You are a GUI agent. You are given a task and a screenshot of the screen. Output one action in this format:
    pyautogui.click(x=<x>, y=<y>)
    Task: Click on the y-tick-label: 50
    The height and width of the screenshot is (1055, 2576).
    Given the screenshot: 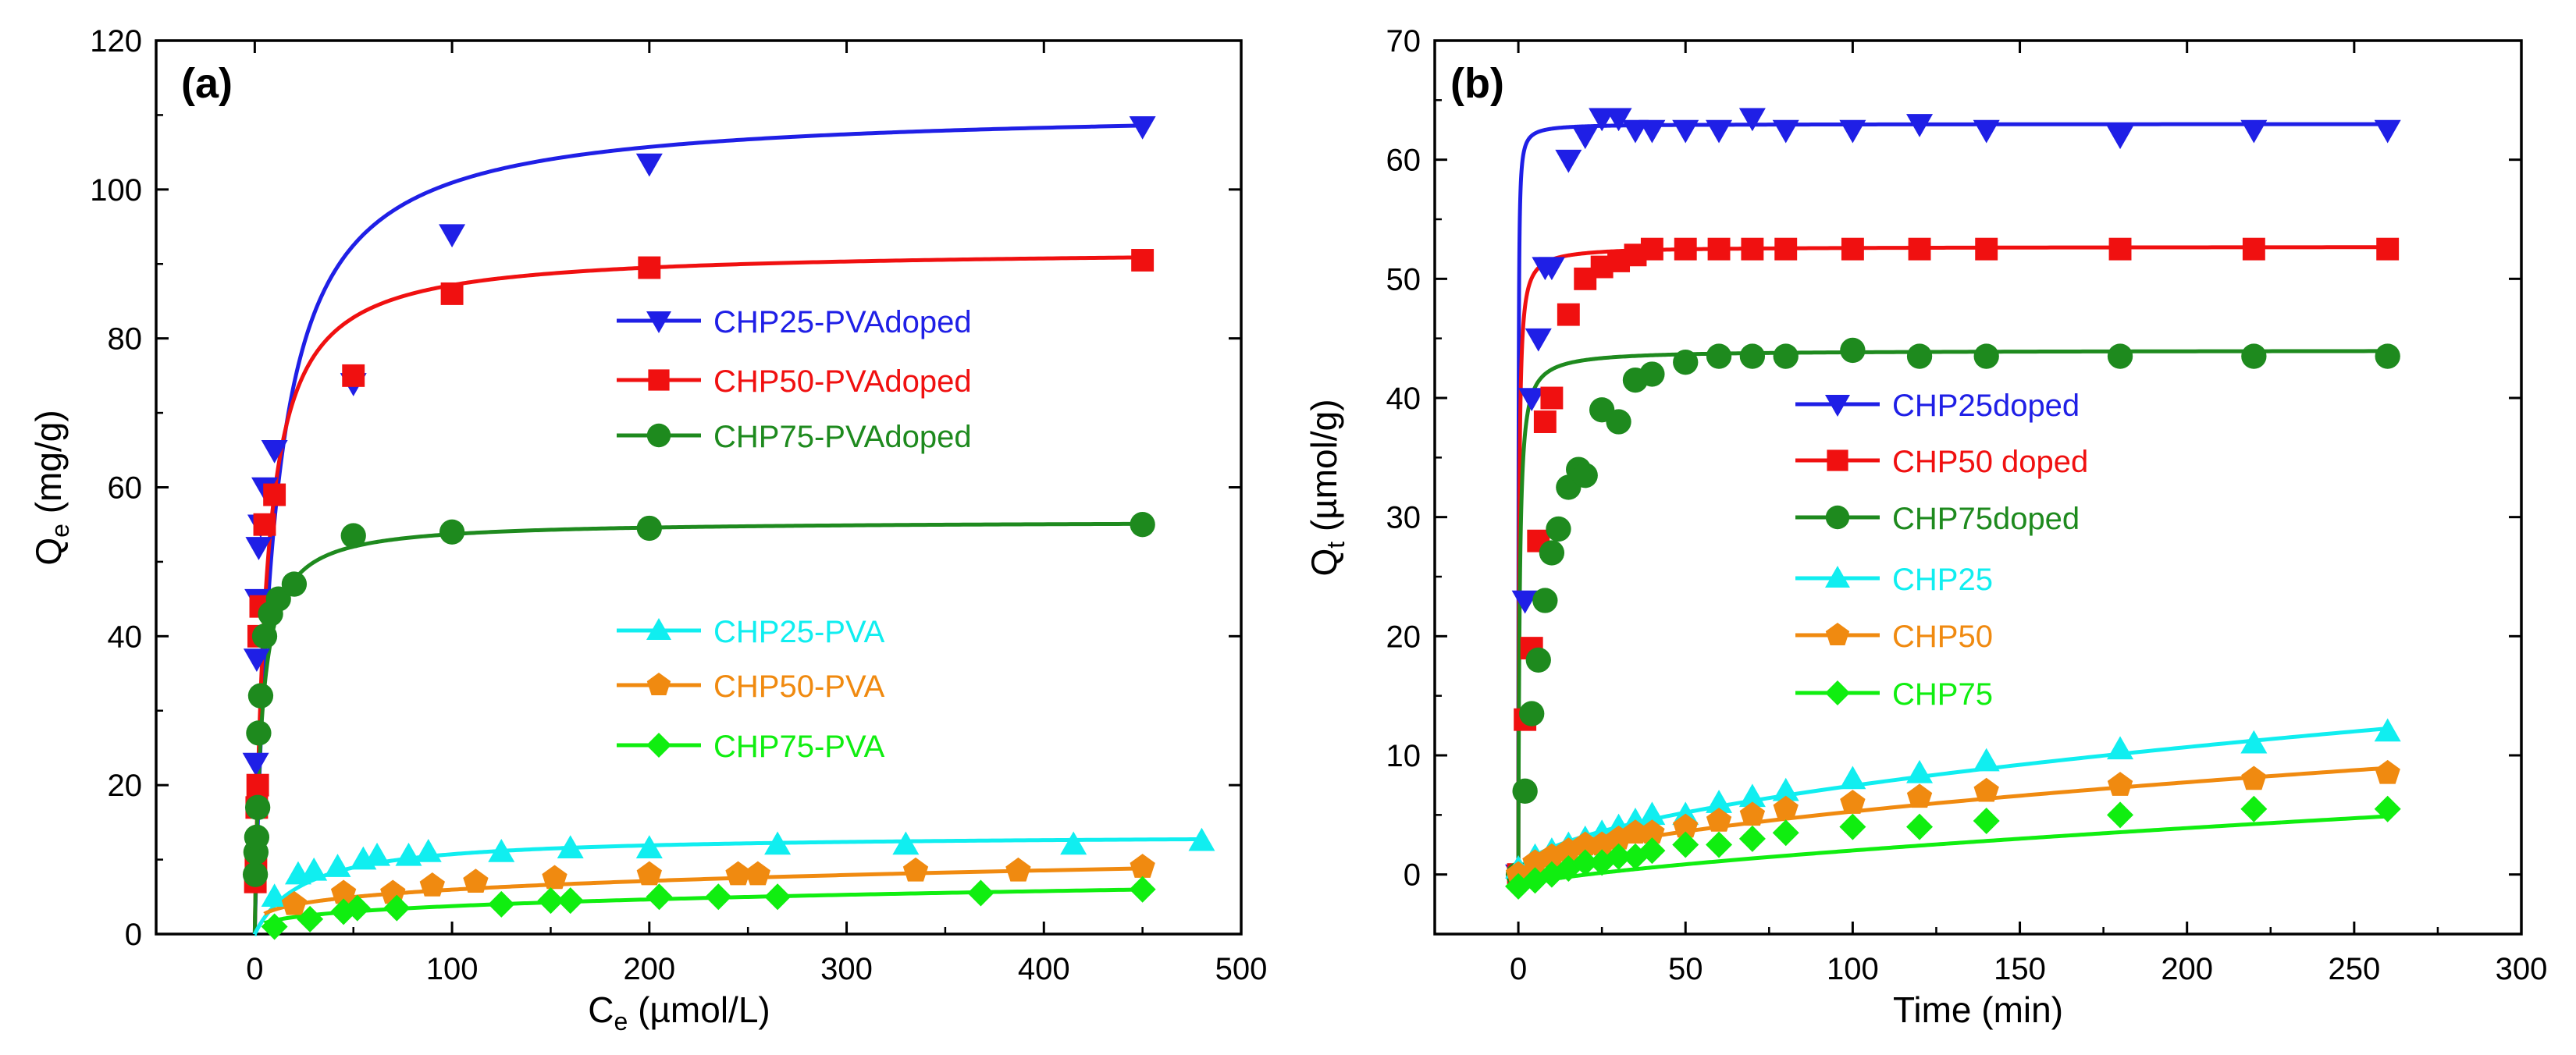 What is the action you would take?
    pyautogui.click(x=1403, y=279)
    